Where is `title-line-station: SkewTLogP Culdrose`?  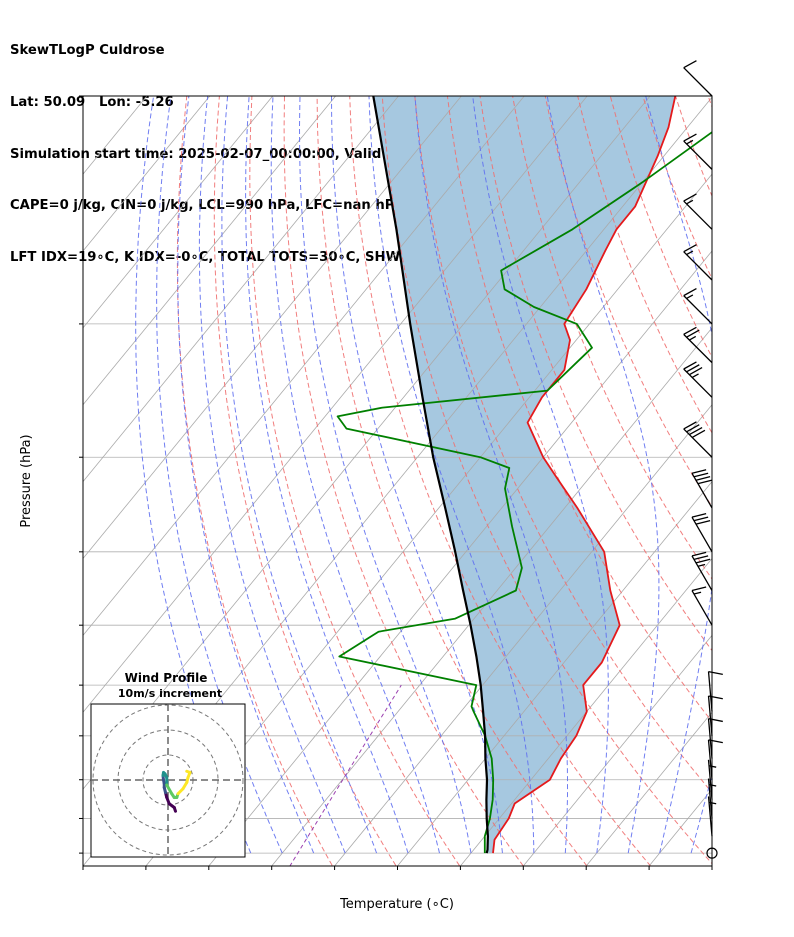 title-line-station: SkewTLogP Culdrose is located at coordinates (87, 51).